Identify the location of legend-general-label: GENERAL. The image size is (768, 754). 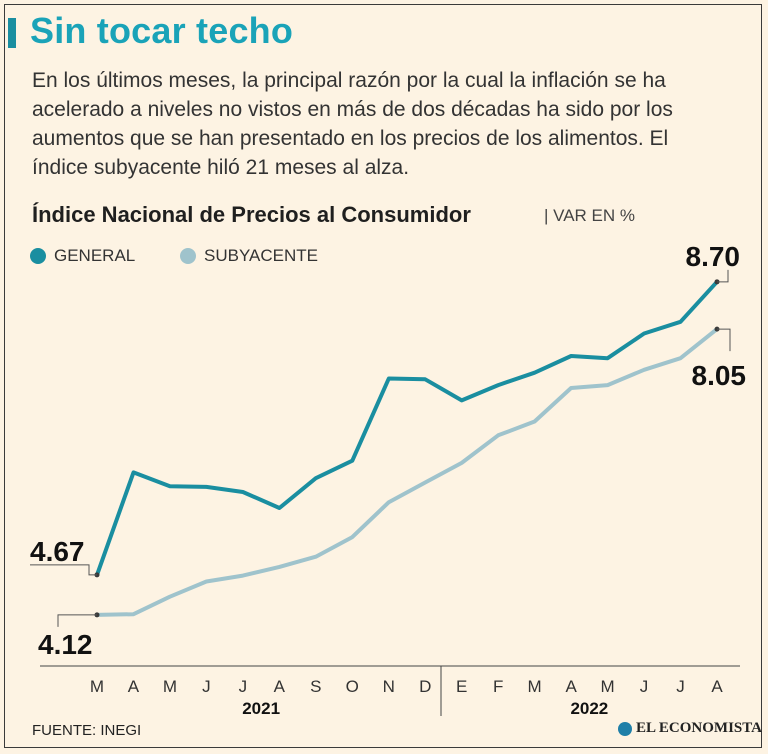
(95, 255).